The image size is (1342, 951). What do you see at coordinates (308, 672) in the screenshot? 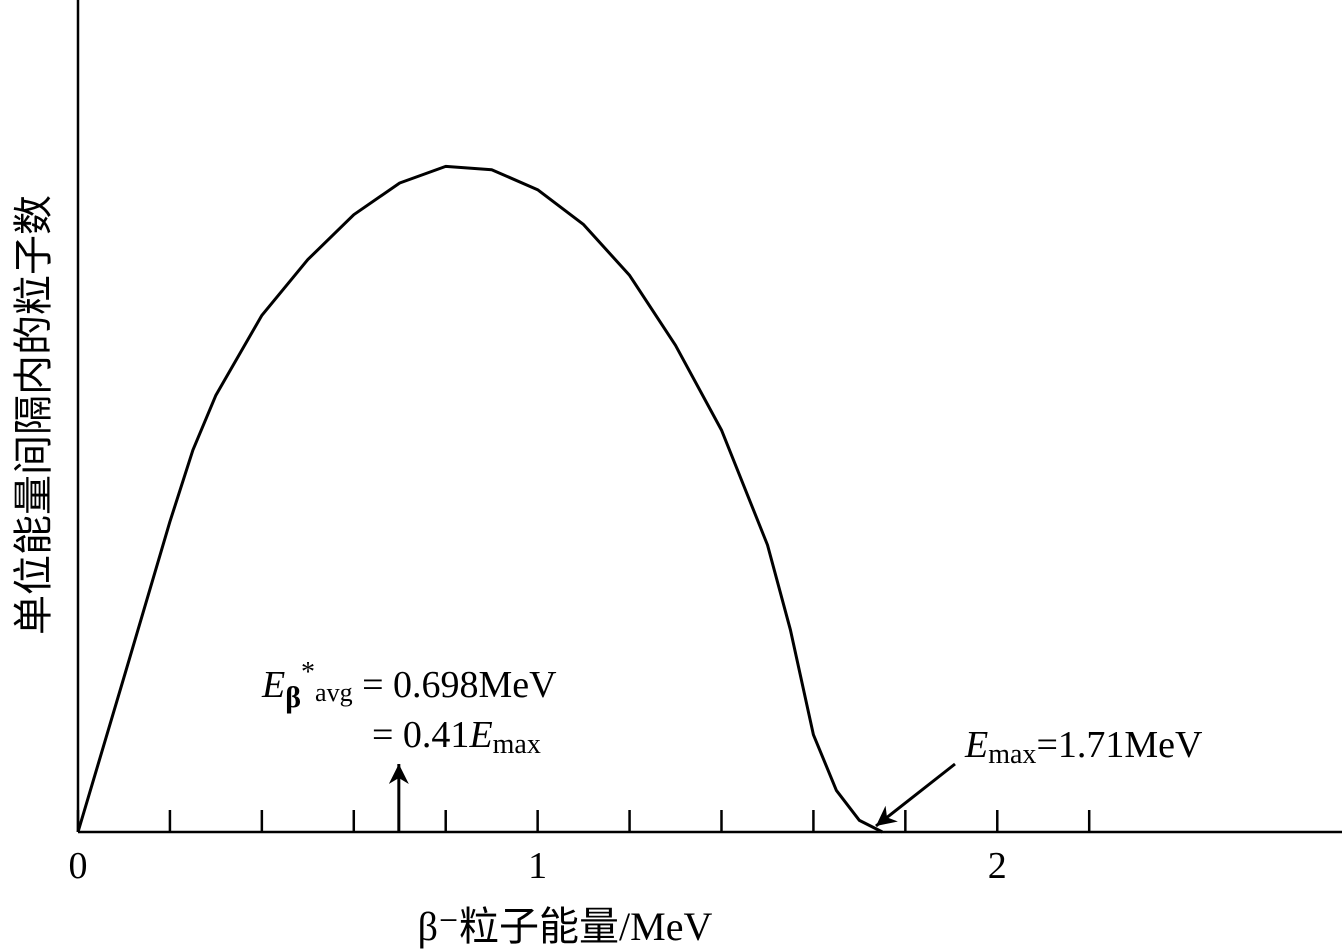
I see `avg-sup: *` at bounding box center [308, 672].